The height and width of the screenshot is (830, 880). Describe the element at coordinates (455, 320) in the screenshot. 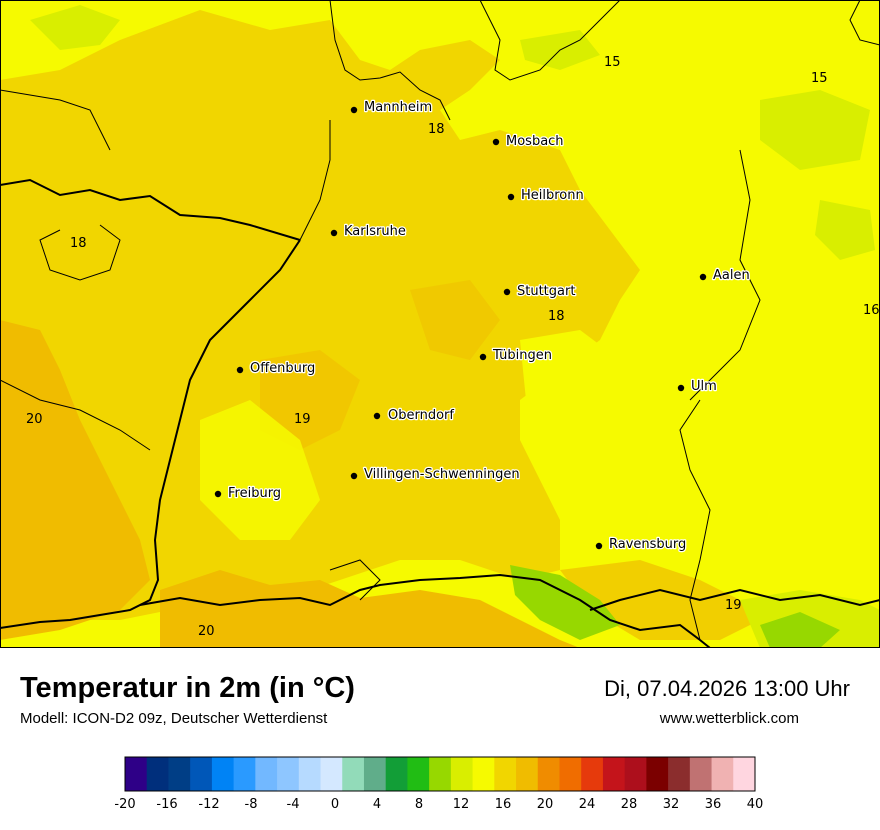

I see `temperature-zone-19b` at that location.